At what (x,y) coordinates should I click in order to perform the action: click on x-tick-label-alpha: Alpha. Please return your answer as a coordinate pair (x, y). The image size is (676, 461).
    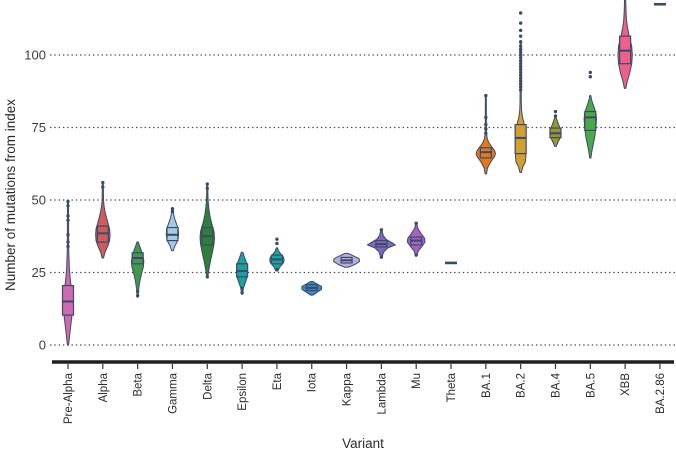
    Looking at the image, I should click on (104, 387).